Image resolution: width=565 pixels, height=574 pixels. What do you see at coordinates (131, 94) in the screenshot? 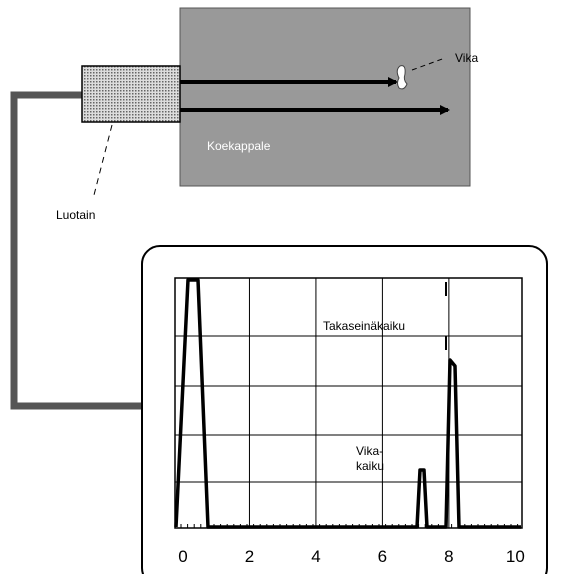
I see `probe` at bounding box center [131, 94].